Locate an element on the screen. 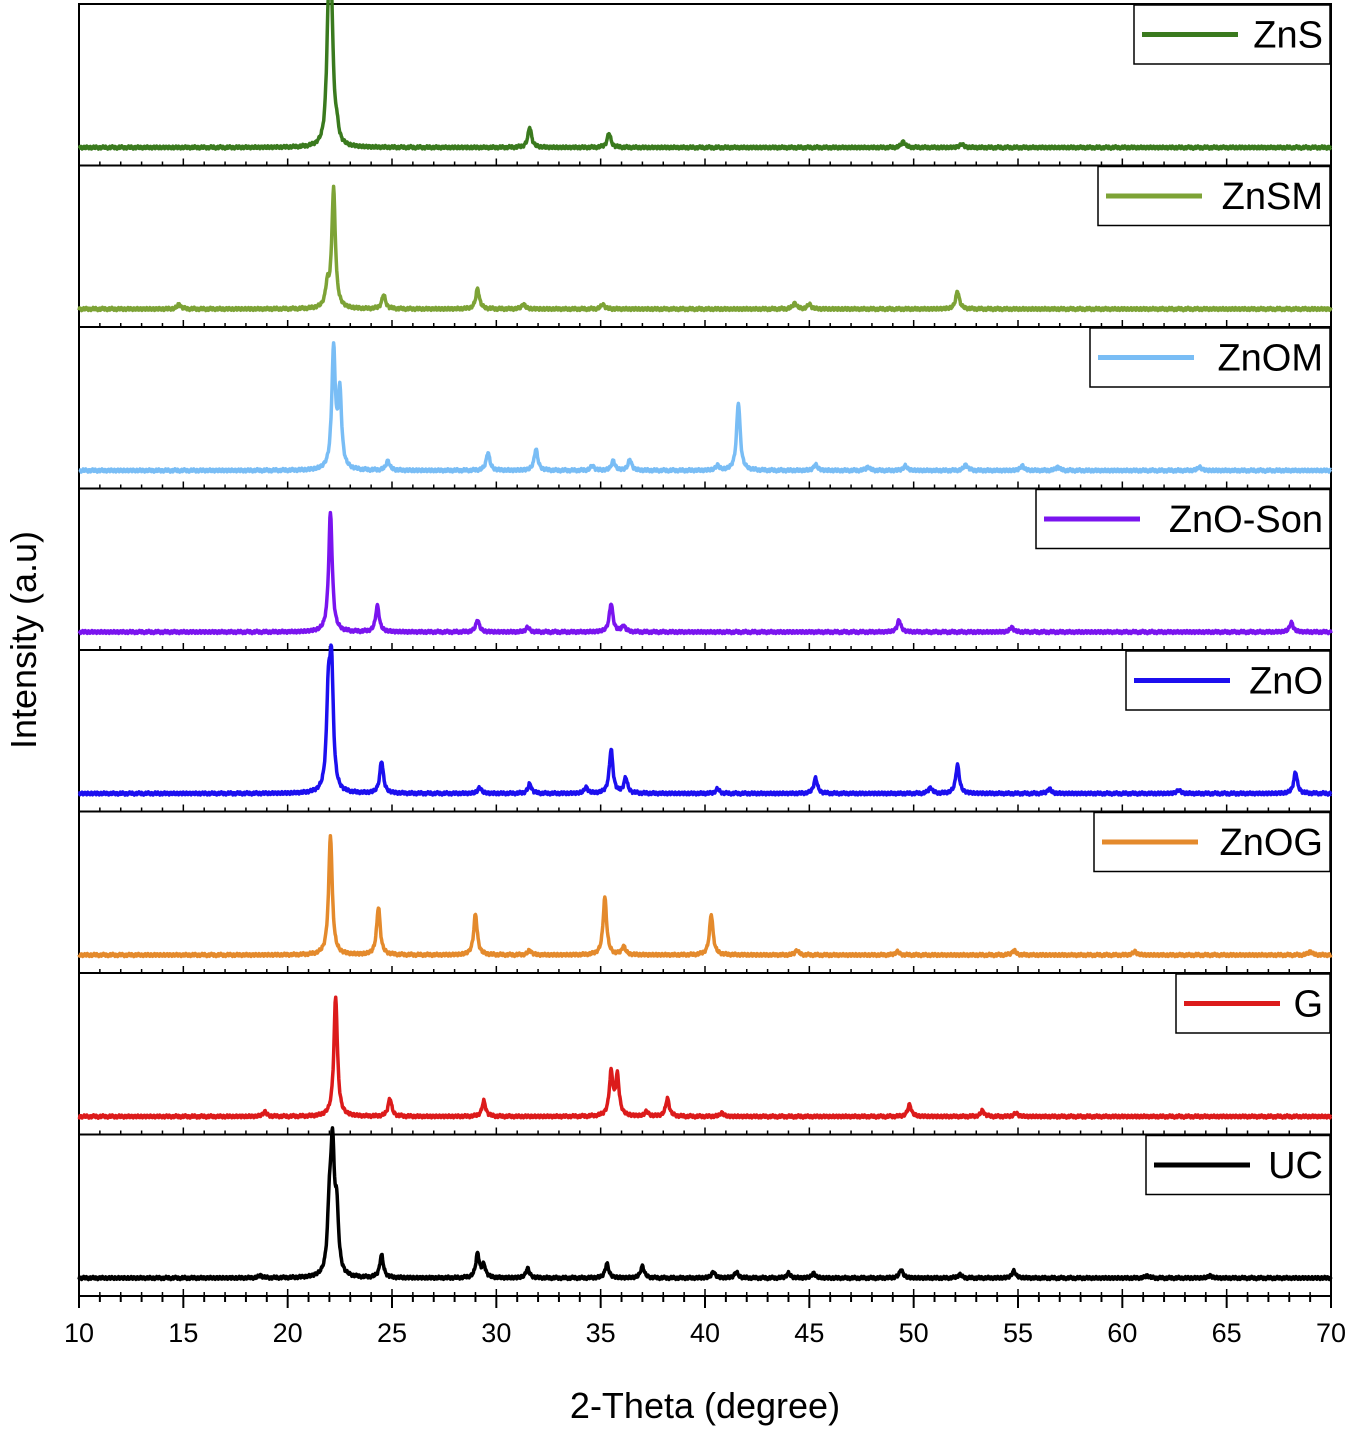 The width and height of the screenshot is (1355, 1430). legend-zno-son: ZnO-Son is located at coordinates (1183, 519).